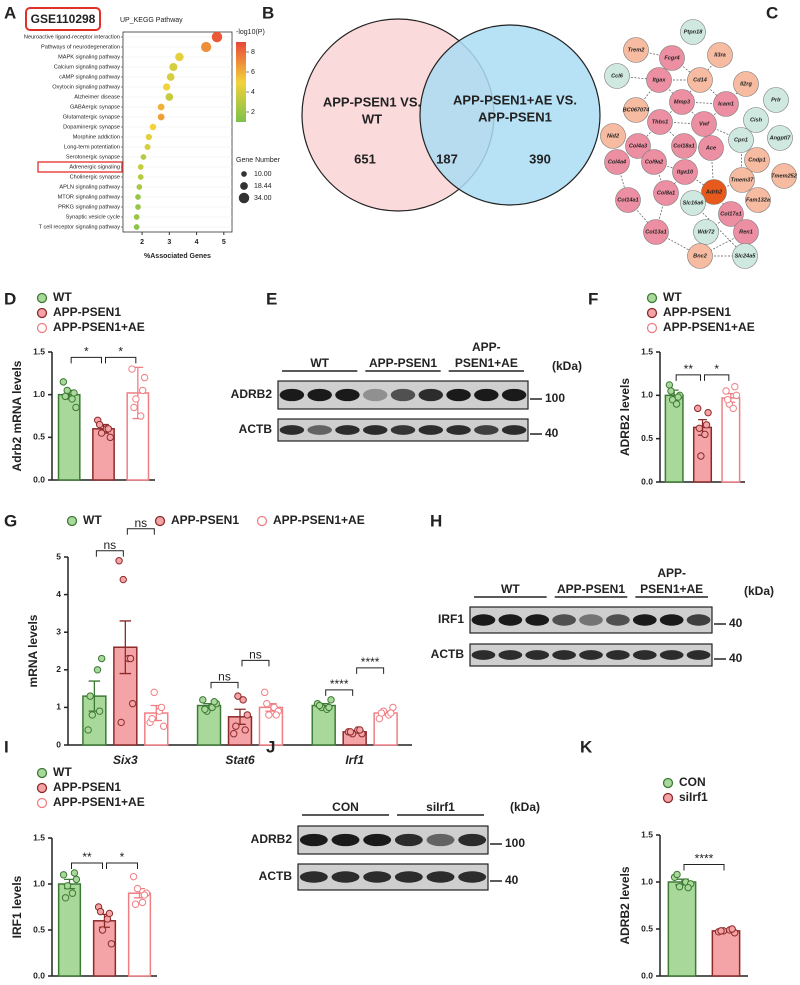 The width and height of the screenshot is (800, 985). What do you see at coordinates (33, 650) in the screenshot?
I see `y-axis-label: mRNA levels` at bounding box center [33, 650].